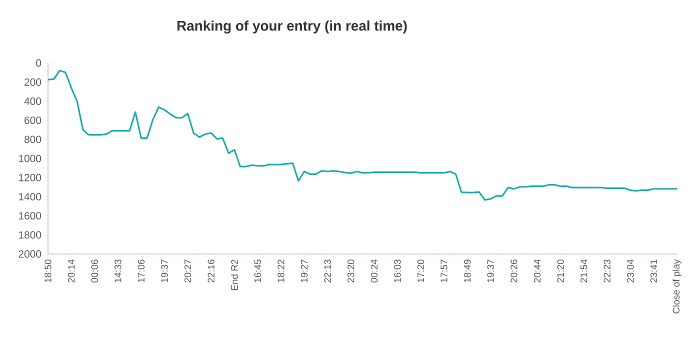 The image size is (699, 350). Describe the element at coordinates (327, 271) in the screenshot. I see `x-tick-label: 22:13` at that location.